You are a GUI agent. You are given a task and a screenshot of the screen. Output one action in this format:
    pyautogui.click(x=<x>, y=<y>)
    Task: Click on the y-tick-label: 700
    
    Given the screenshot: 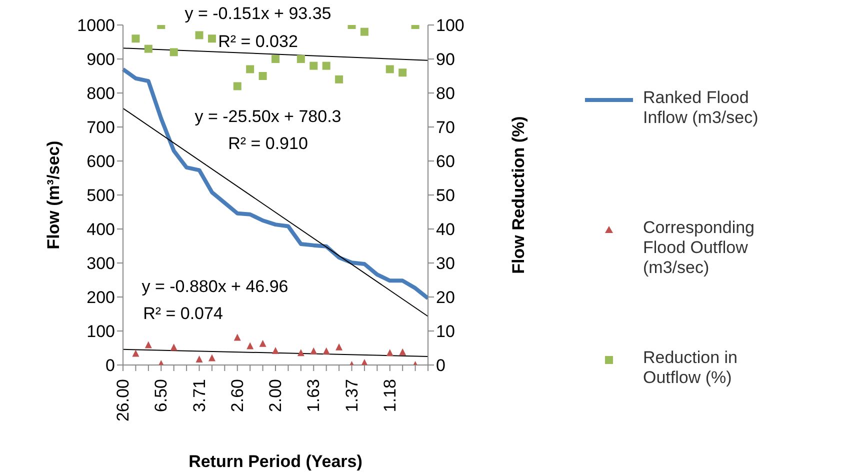 What is the action you would take?
    pyautogui.click(x=100, y=128)
    